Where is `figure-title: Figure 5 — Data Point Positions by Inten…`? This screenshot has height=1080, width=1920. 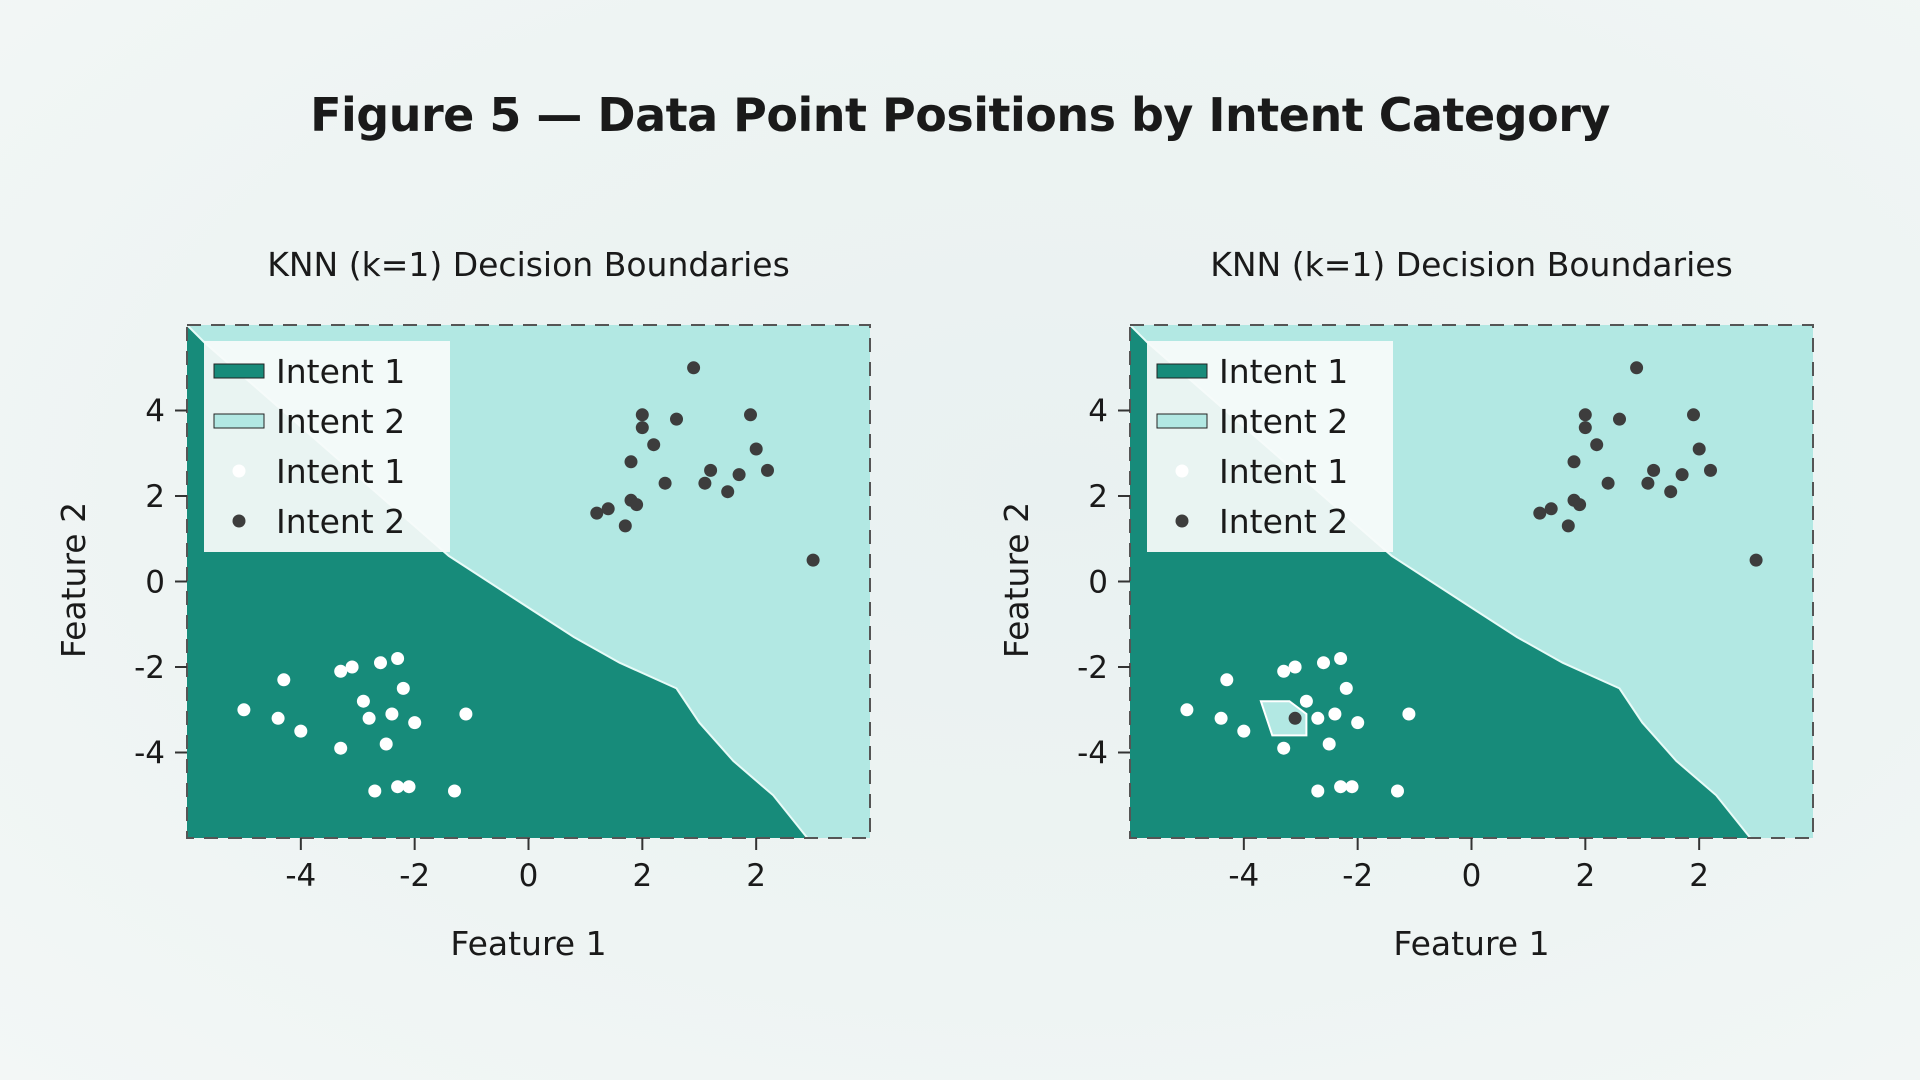
figure-title: Figure 5 — Data Point Positions by Inten… is located at coordinates (960, 115).